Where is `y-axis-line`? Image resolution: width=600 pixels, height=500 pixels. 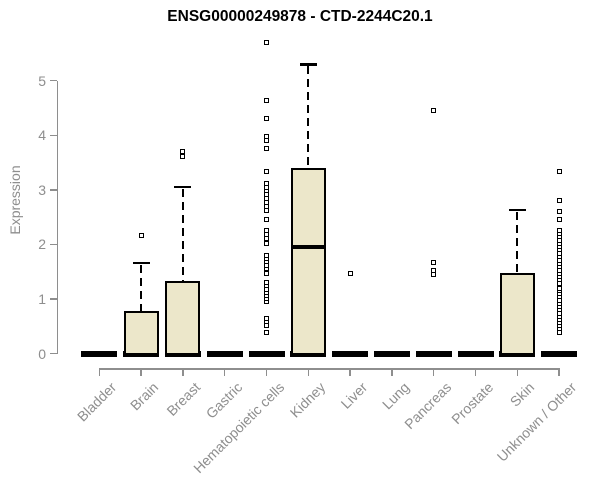
y-axis-line is located at coordinates (57, 217).